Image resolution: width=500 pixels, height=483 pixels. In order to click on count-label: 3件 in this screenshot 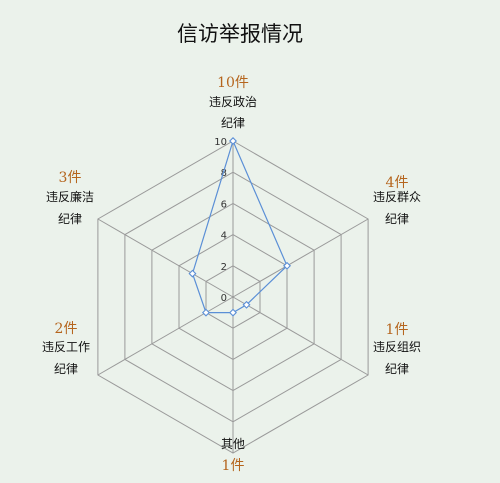, I will do `click(70, 178)`.